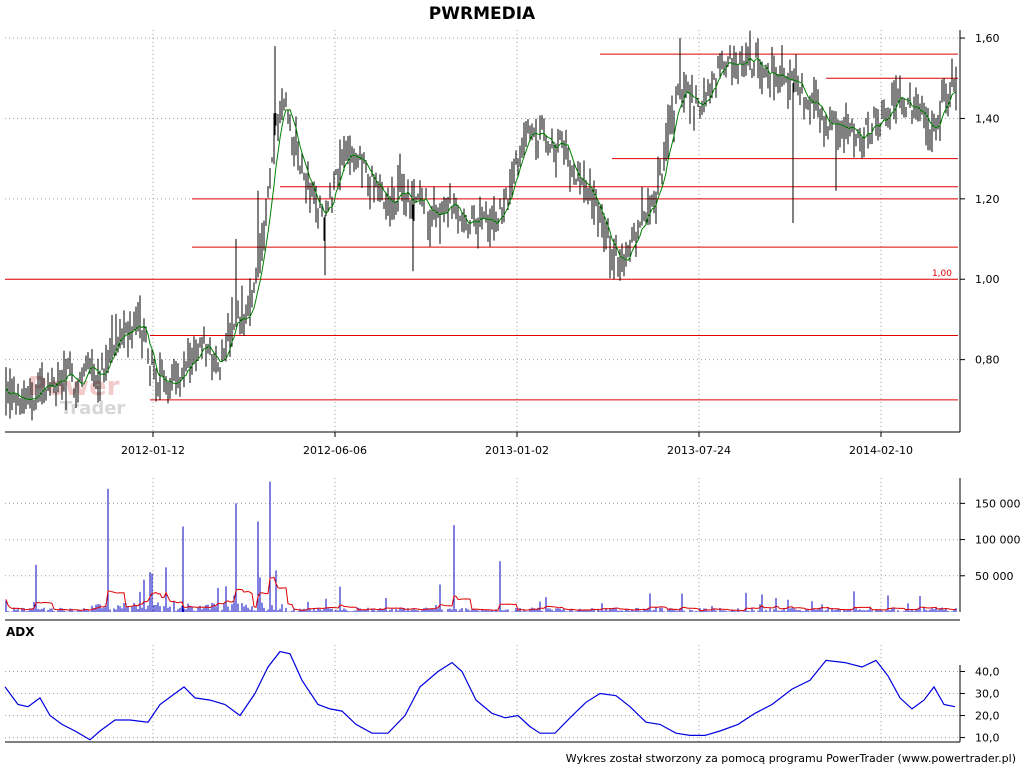 The image size is (1024, 773). I want to click on adx-ytick-label: 10,0, so click(987, 738).